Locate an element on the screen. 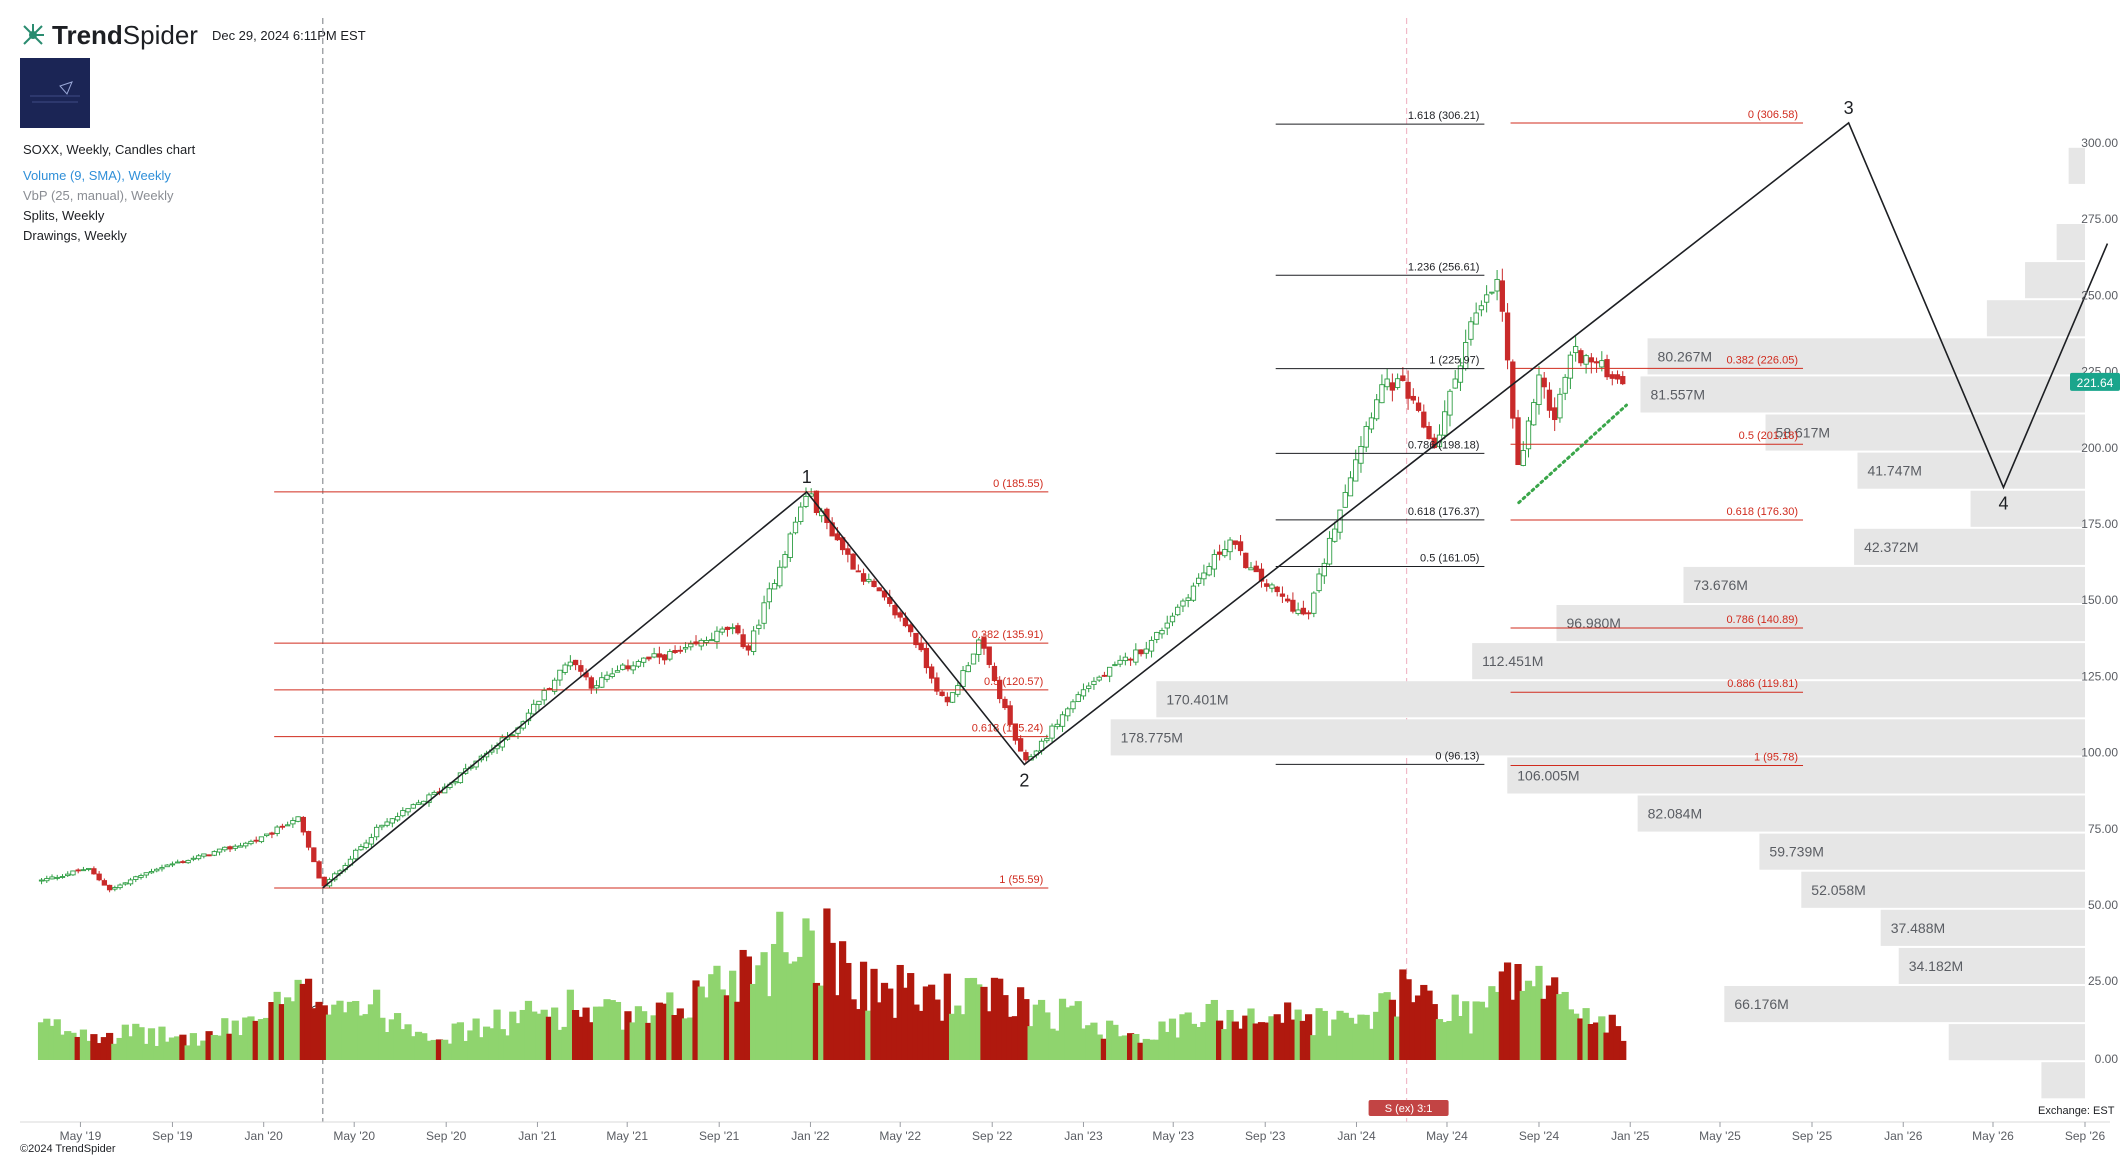 Image resolution: width=2126 pixels, height=1160 pixels. legend-title: SOXX, Weekly, Candles chart is located at coordinates (109, 149).